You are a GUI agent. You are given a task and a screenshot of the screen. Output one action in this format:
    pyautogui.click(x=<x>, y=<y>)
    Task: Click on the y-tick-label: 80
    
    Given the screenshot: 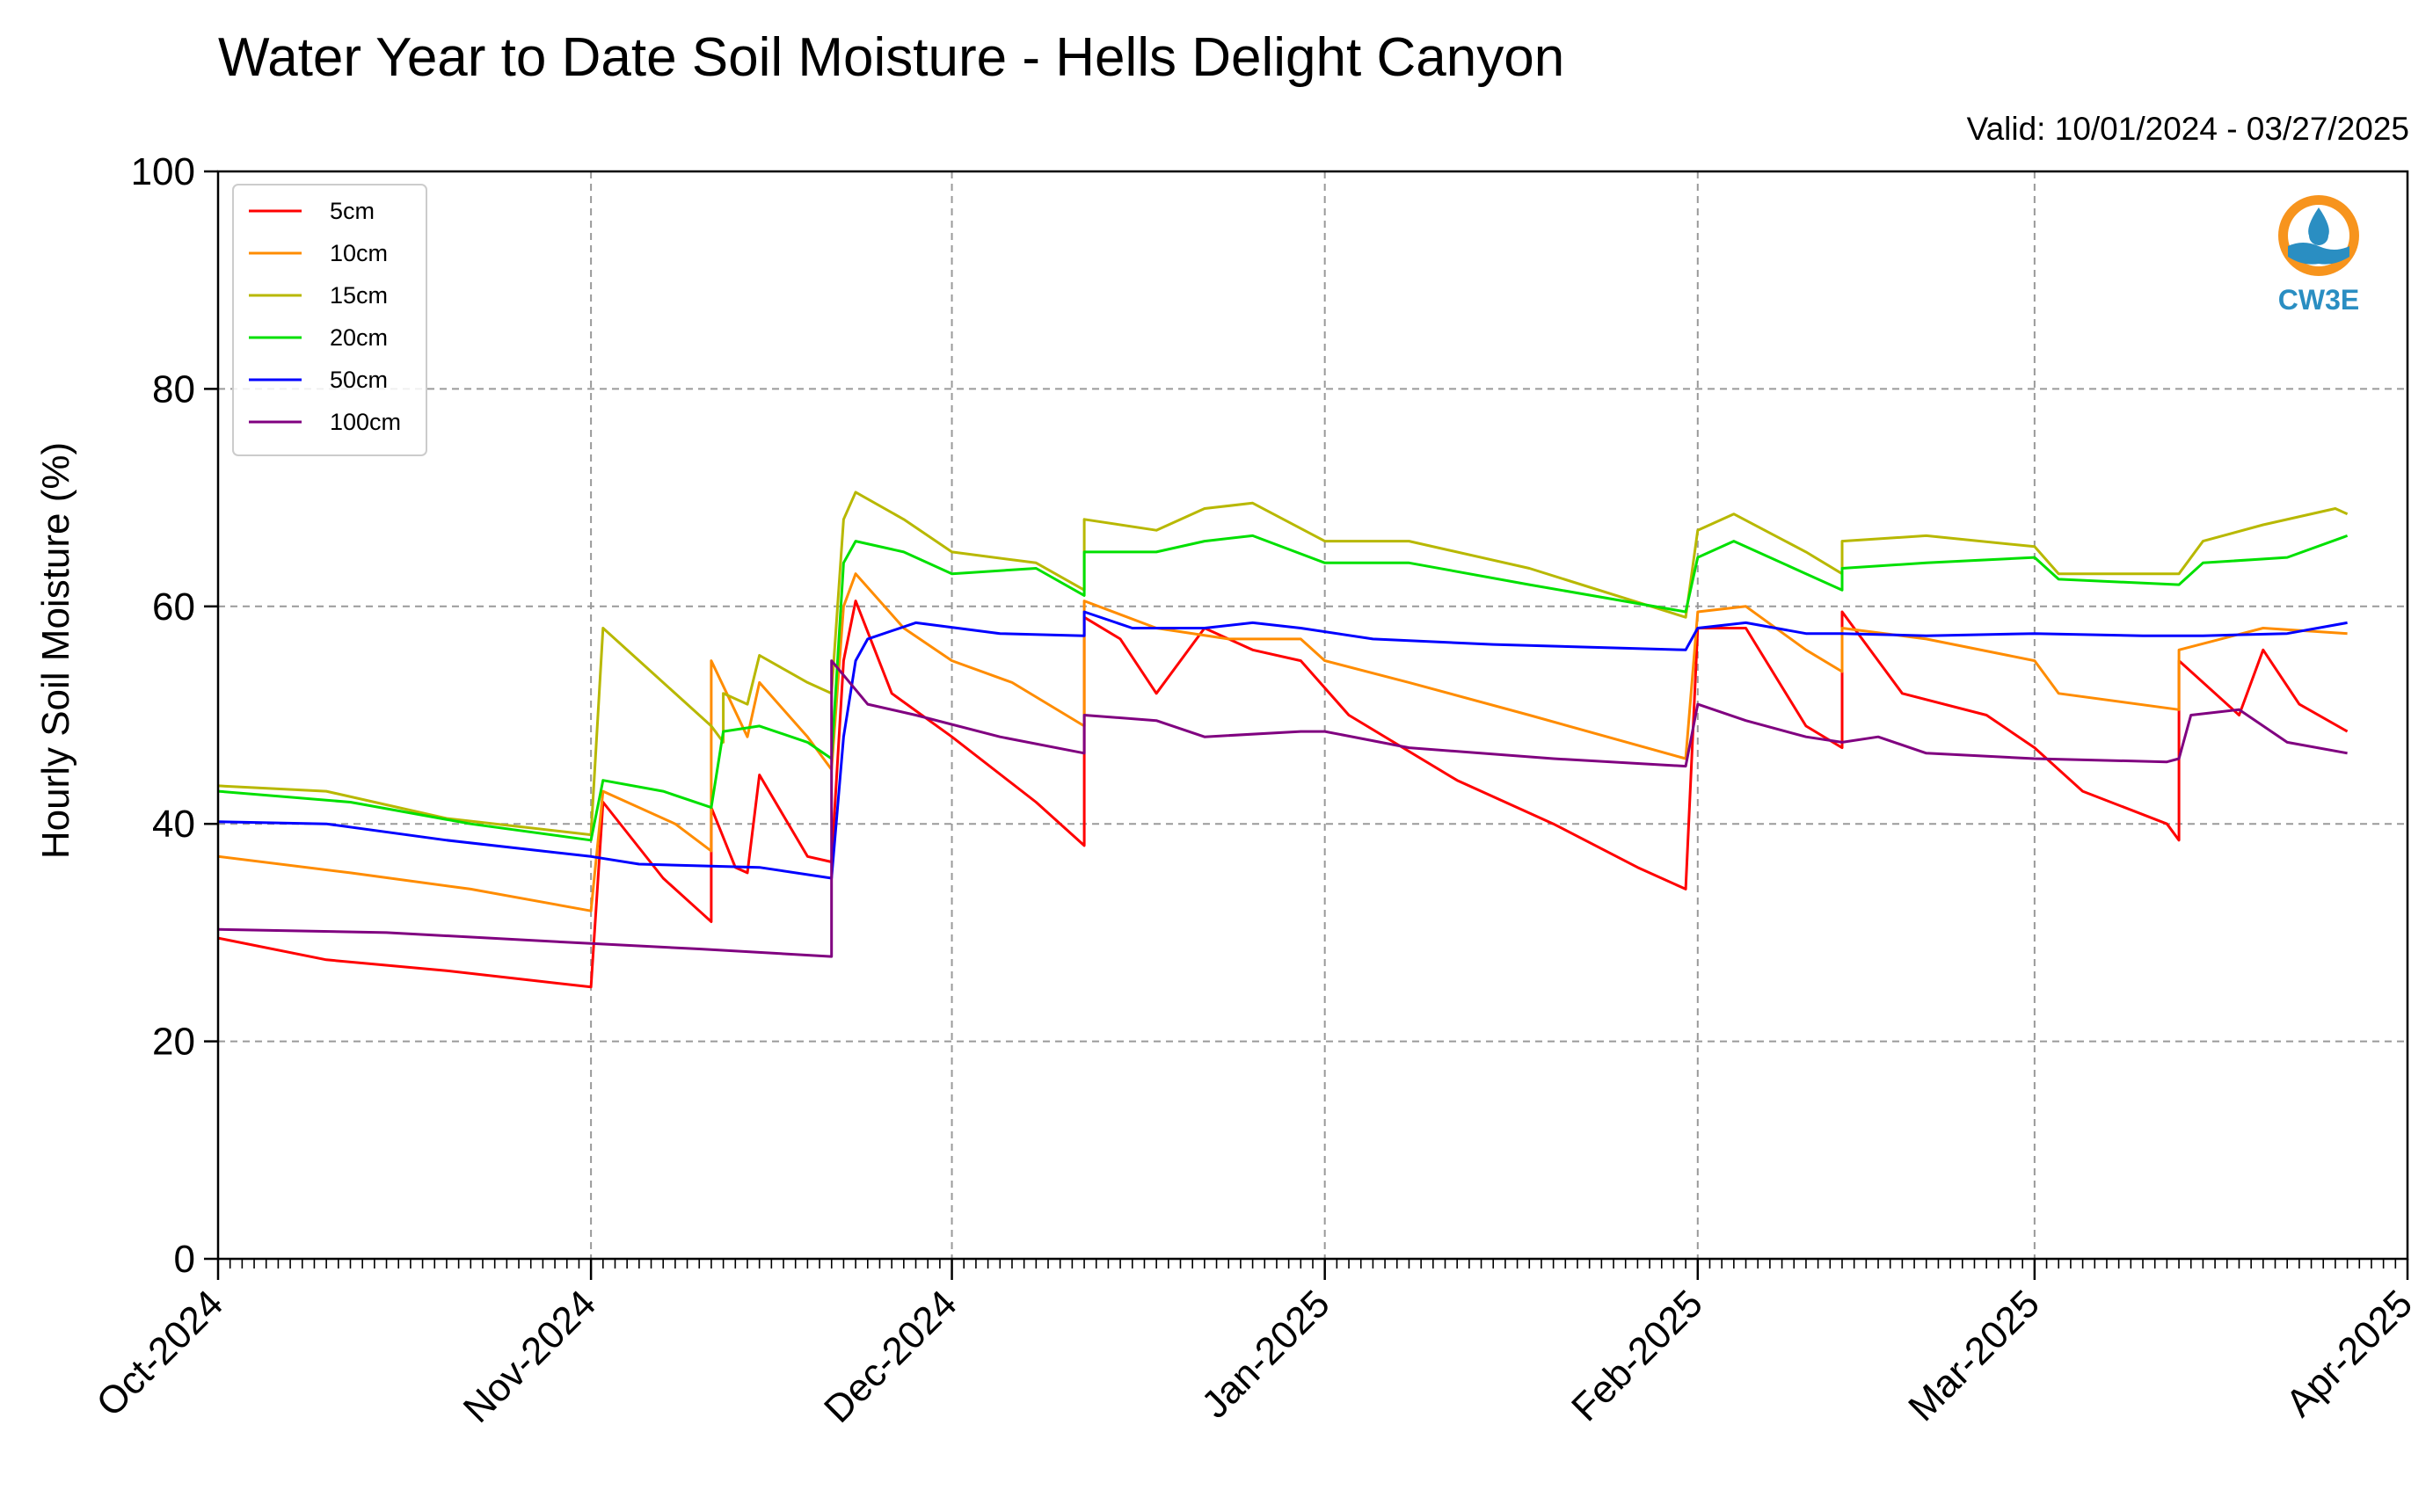 What is the action you would take?
    pyautogui.click(x=173, y=389)
    